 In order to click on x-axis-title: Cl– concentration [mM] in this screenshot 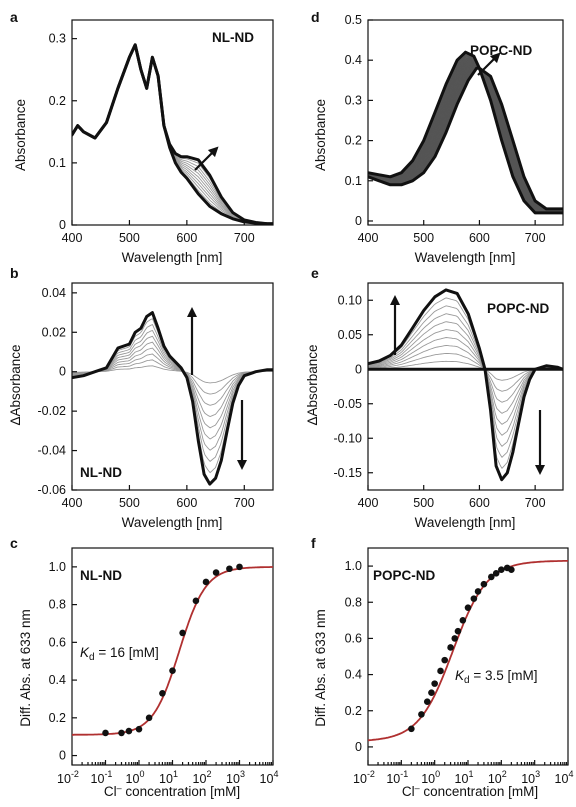, I will do `click(470, 791)`.